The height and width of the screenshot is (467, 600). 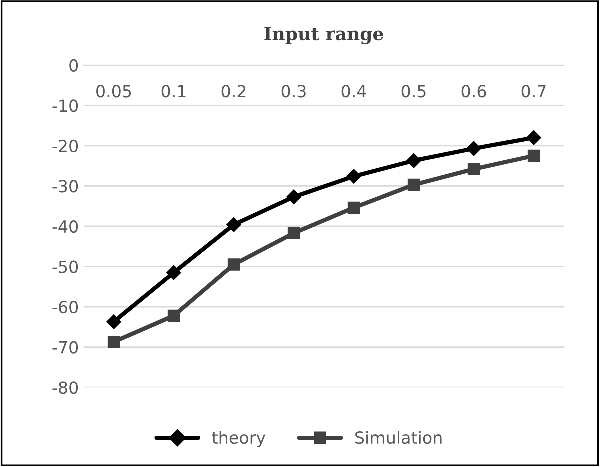 I want to click on y-tick-label: -80, so click(x=65, y=388).